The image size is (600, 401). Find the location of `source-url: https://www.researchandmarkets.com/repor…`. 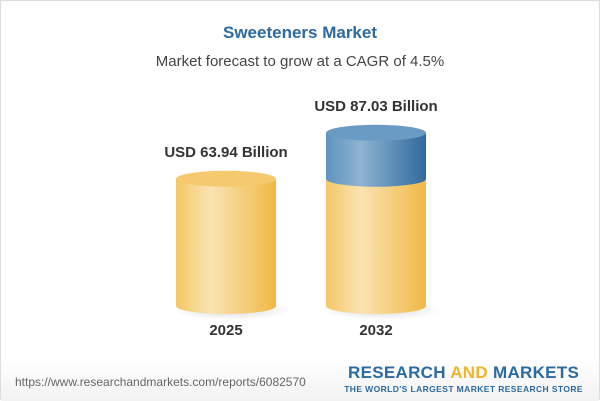

source-url: https://www.researchandmarkets.com/repor… is located at coordinates (160, 382).